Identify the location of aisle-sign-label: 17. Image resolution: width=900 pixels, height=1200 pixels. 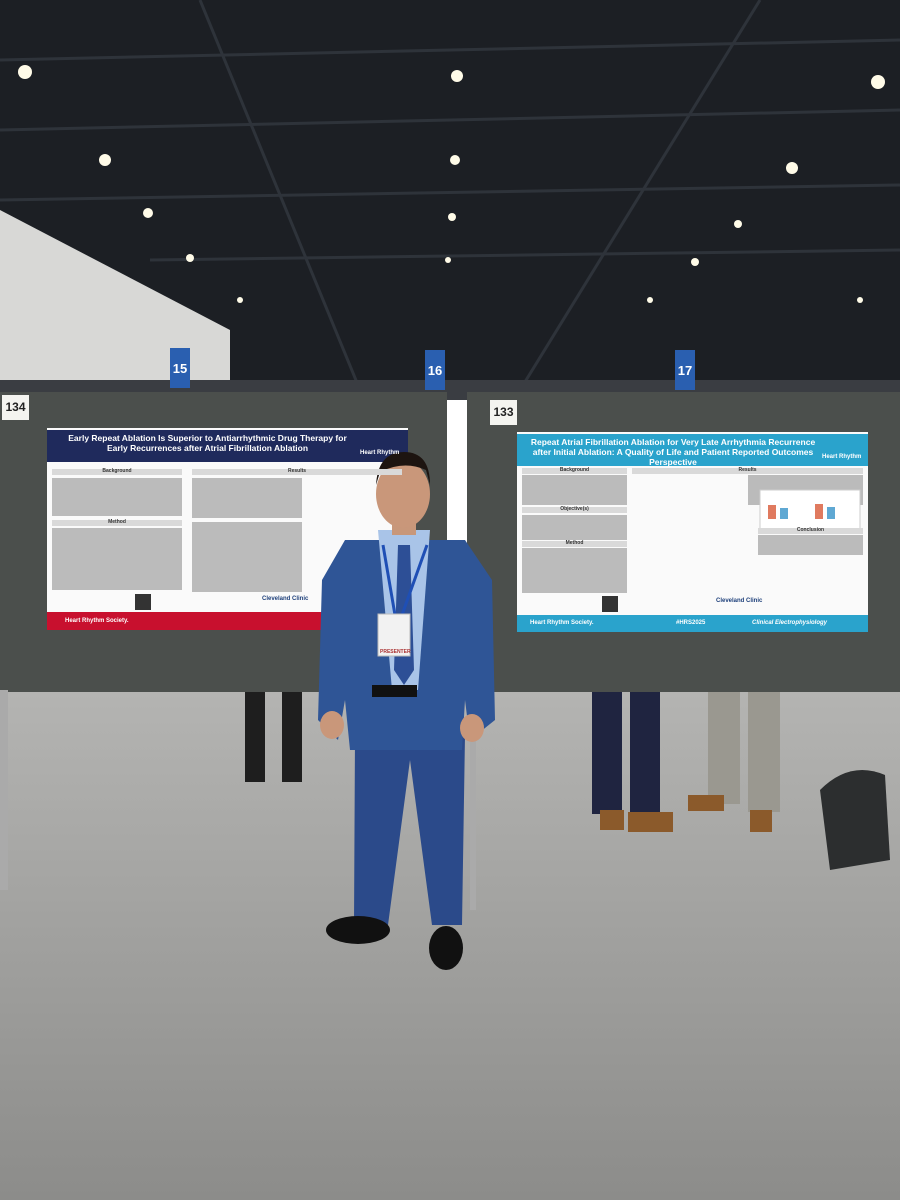
(685, 370).